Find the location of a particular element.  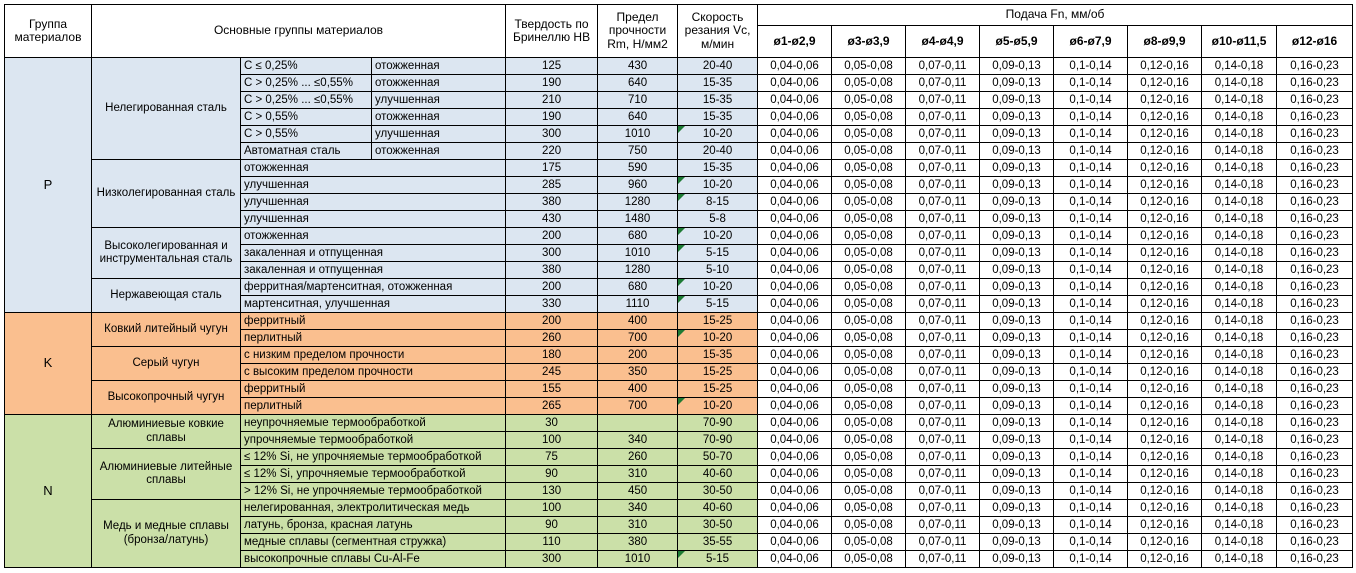

group-code-cell: K is located at coordinates (48, 363).